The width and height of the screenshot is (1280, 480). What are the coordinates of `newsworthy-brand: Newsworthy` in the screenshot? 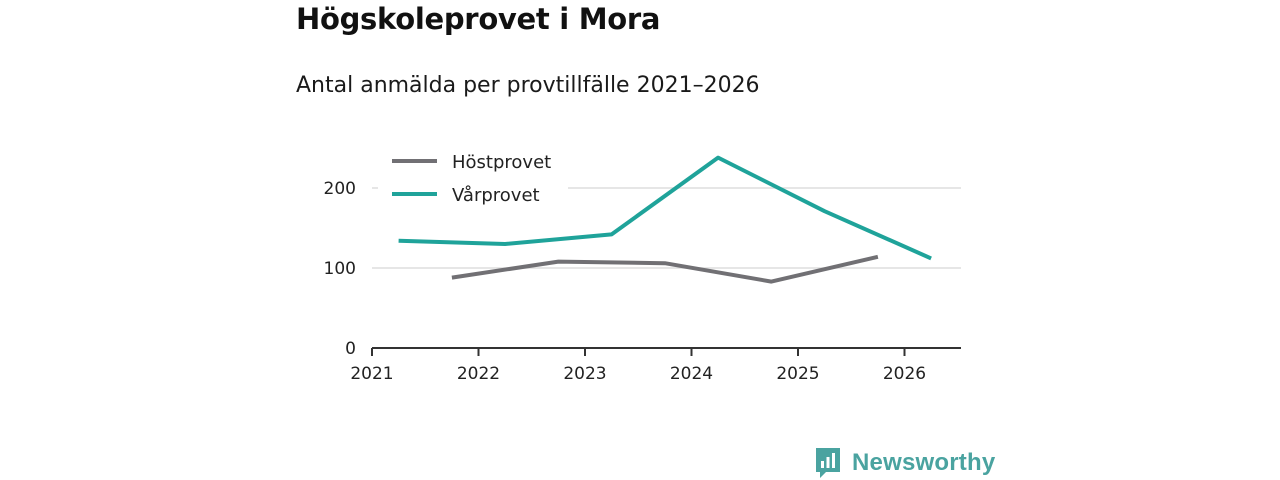 It's located at (904, 463).